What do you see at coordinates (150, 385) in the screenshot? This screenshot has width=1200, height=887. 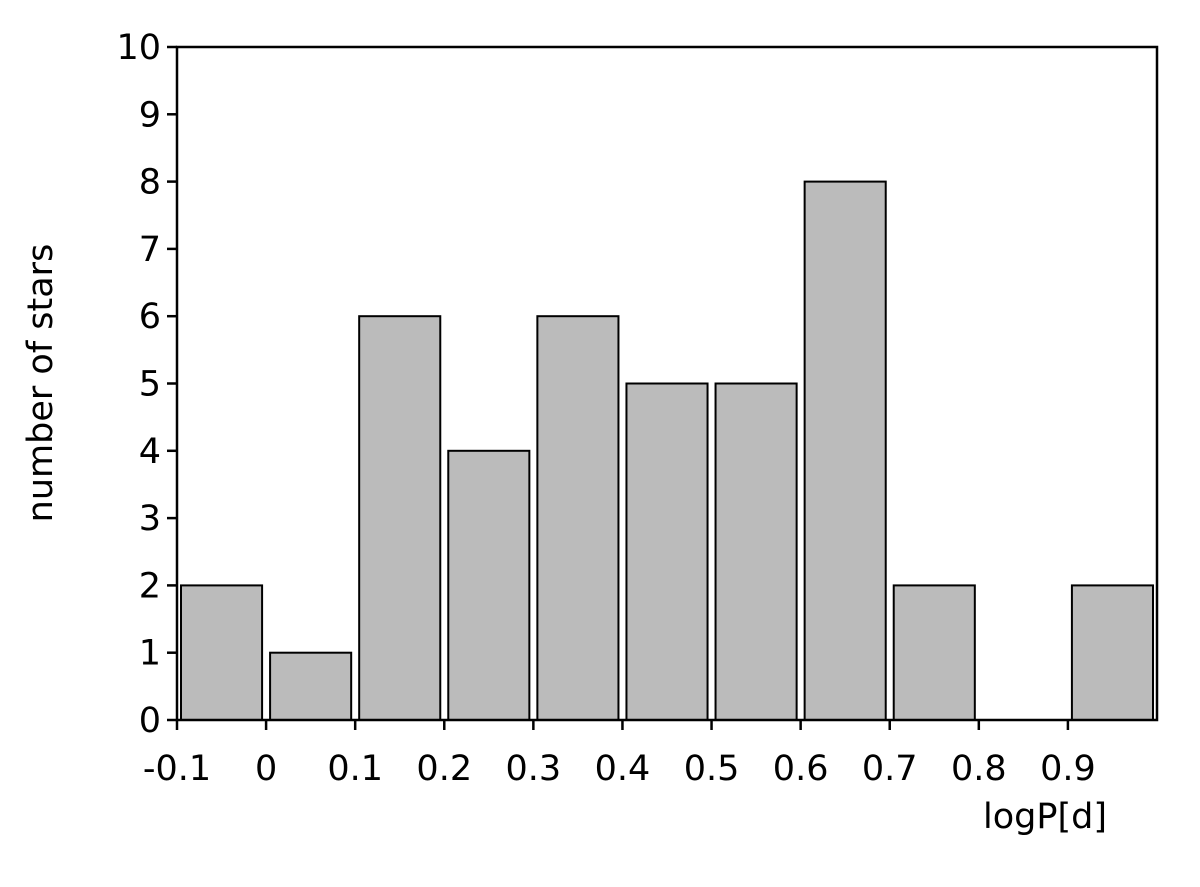 I see `y-tick-label: 5` at bounding box center [150, 385].